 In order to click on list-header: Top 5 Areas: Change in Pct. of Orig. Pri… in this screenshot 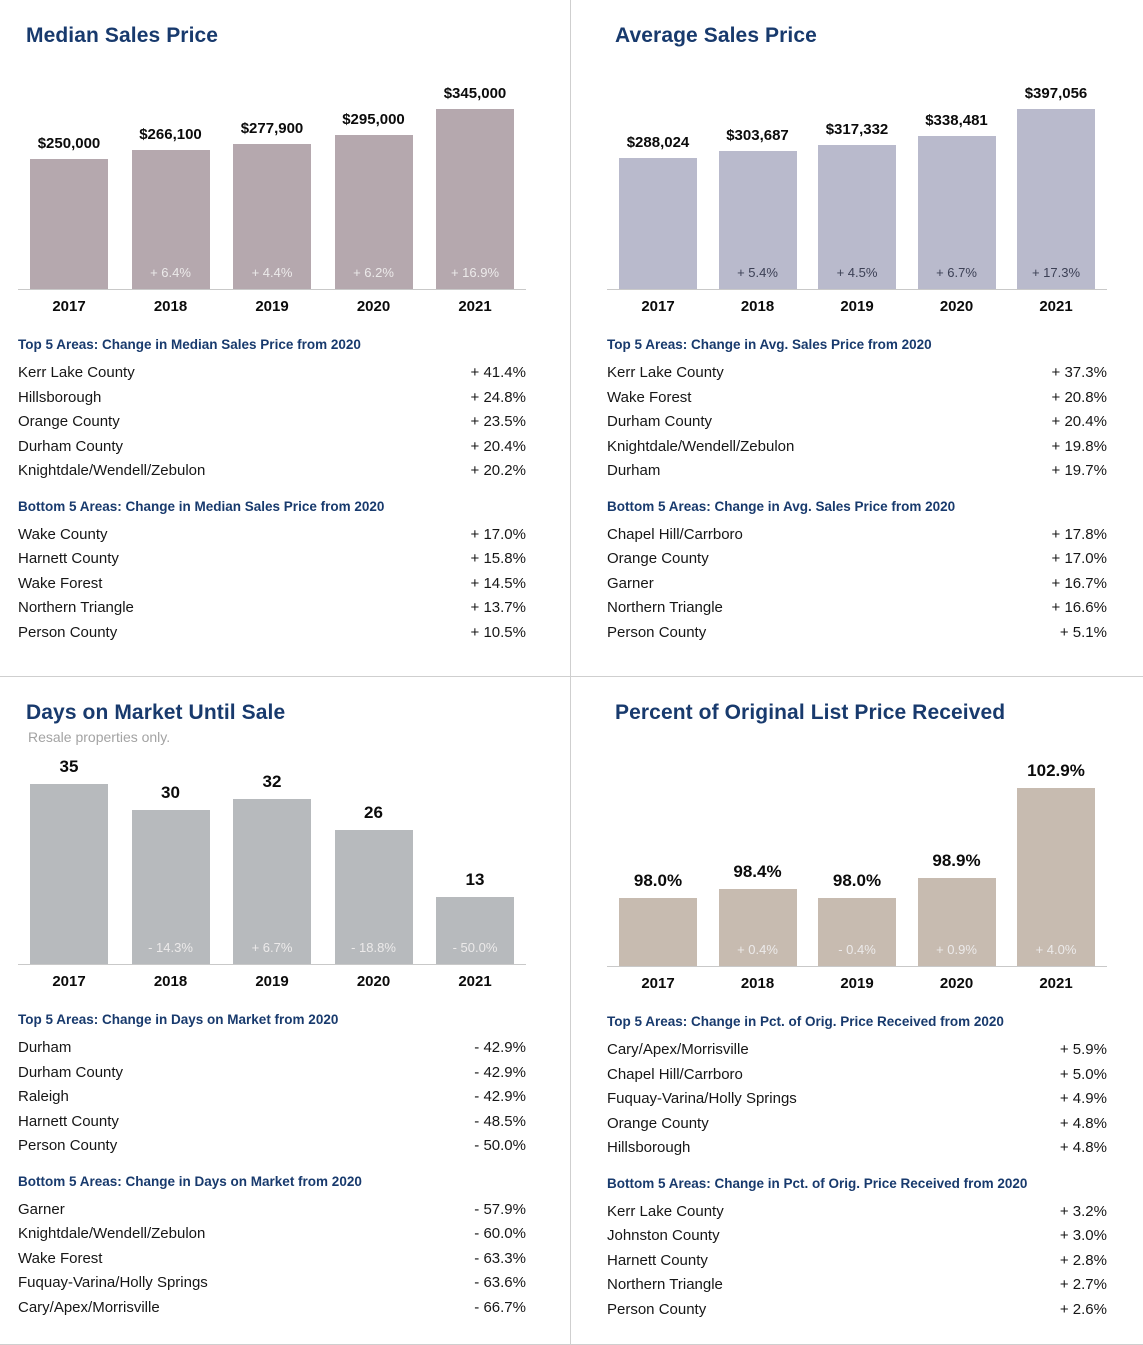, I will do `click(805, 1021)`.